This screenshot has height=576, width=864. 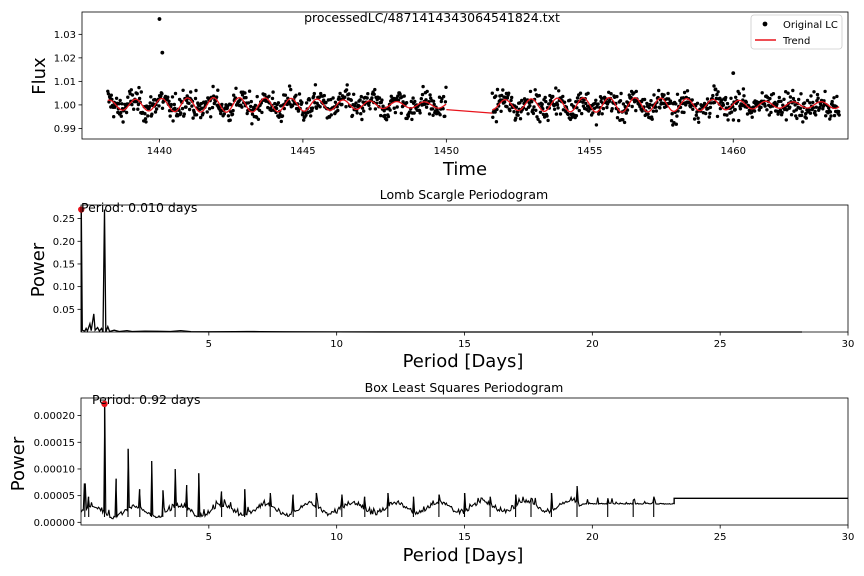 What do you see at coordinates (469, 111) in the screenshot?
I see `trend-gap-line` at bounding box center [469, 111].